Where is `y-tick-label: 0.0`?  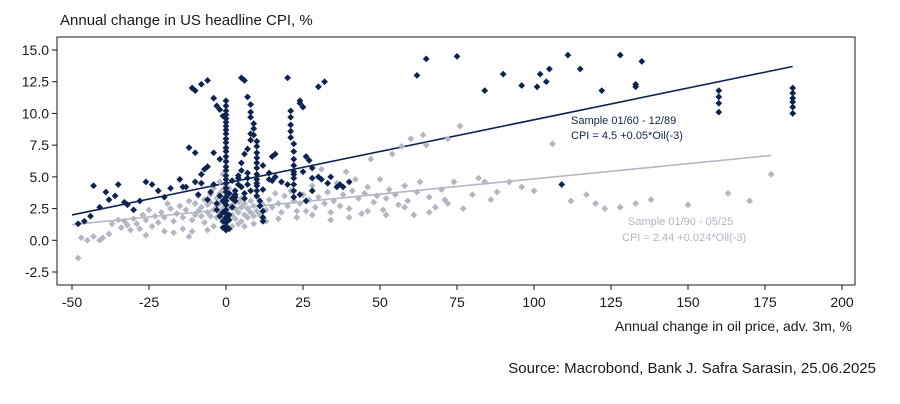
y-tick-label: 0.0 is located at coordinates (40, 240).